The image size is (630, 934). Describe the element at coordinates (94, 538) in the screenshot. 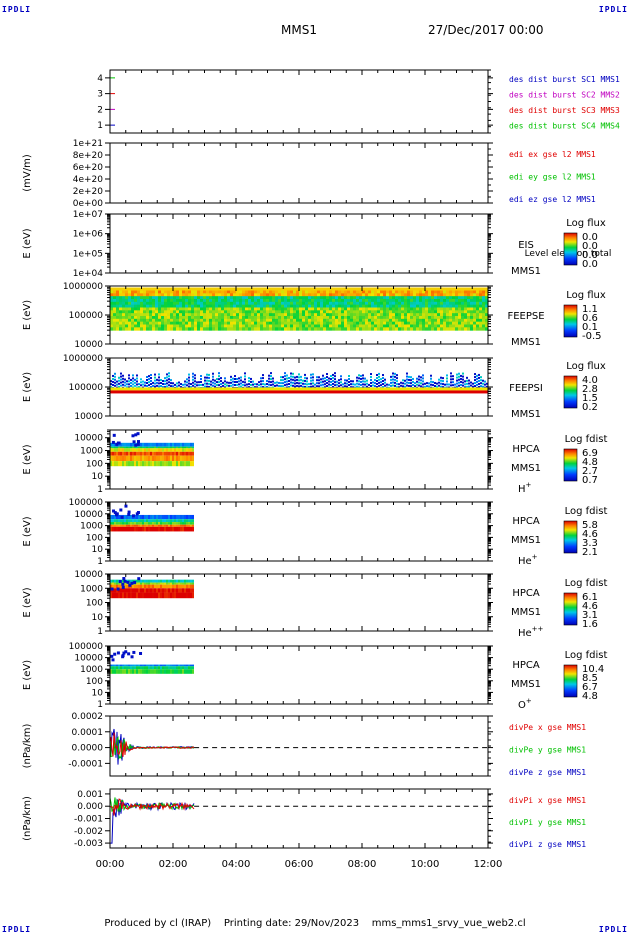

I see `ytick-label-hpca-he-2: 100` at that location.